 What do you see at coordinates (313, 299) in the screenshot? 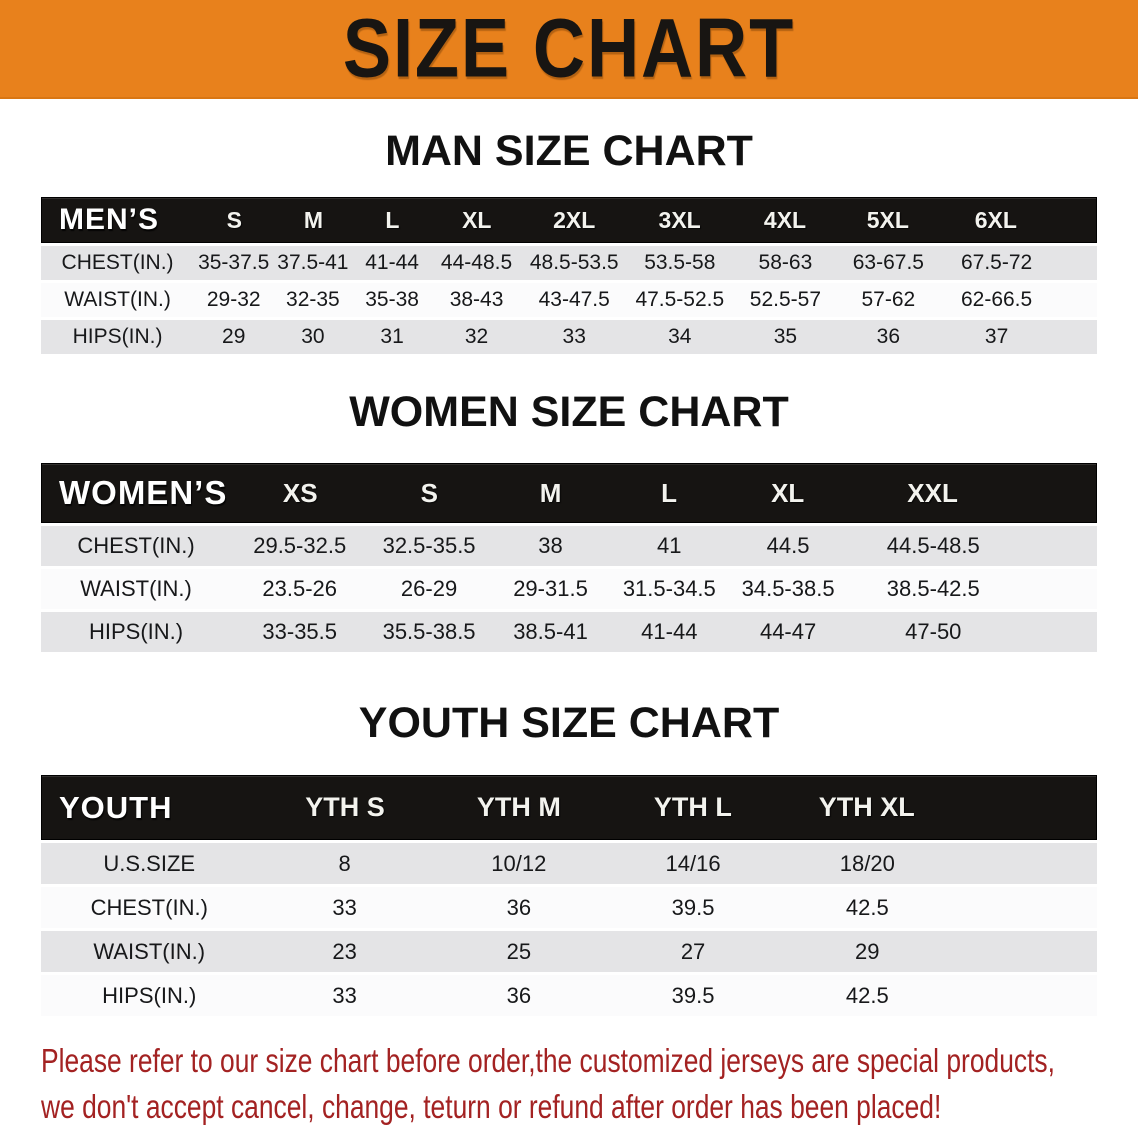
I see `size-value: 32-35` at bounding box center [313, 299].